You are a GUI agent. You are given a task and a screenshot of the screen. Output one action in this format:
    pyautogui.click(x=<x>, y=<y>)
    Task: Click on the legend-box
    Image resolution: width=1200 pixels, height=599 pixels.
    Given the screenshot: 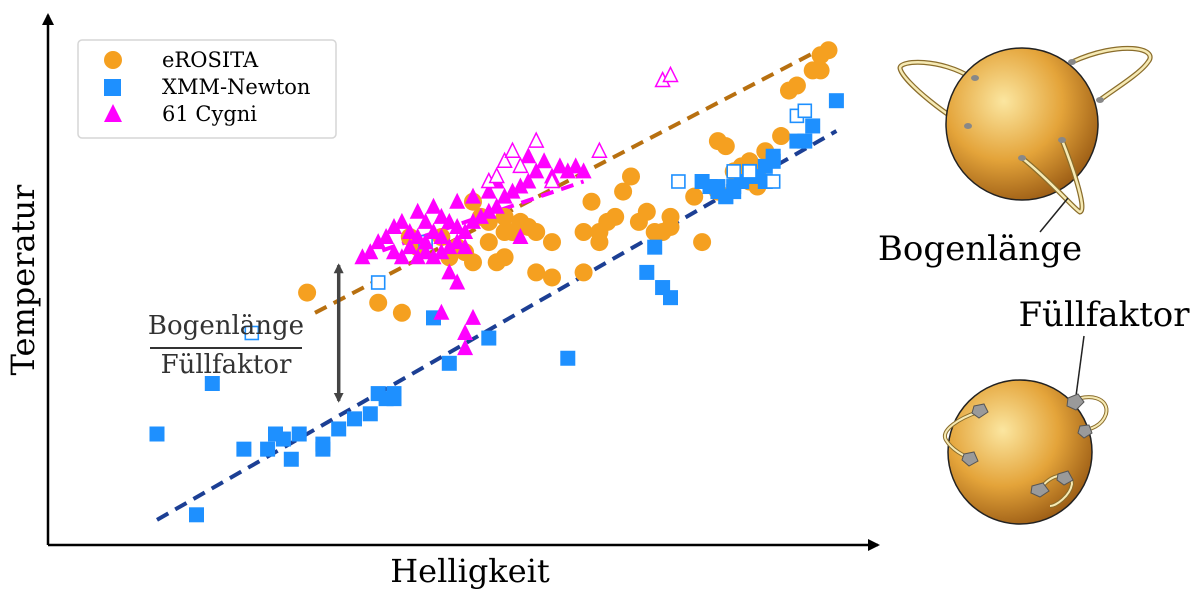 What is the action you would take?
    pyautogui.click(x=207, y=89)
    